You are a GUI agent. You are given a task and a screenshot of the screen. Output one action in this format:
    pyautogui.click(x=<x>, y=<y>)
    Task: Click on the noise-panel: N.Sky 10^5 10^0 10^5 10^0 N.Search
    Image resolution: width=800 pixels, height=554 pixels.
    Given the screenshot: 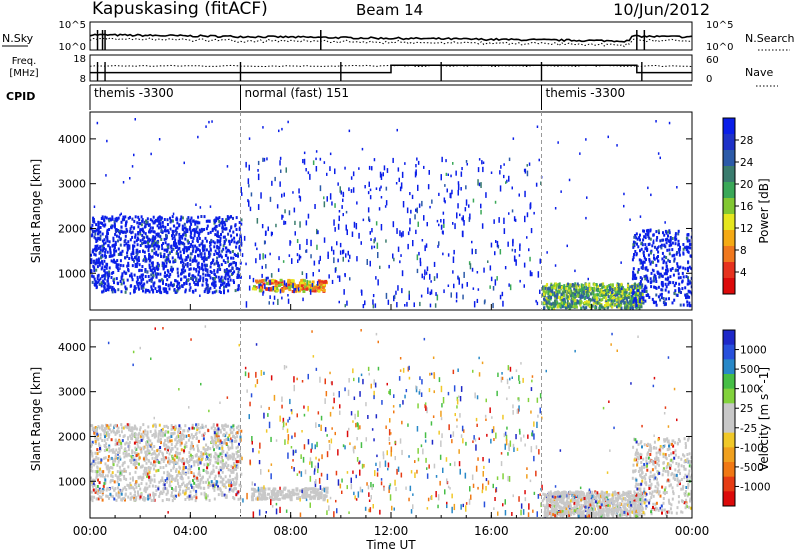 What is the action you would take?
    pyautogui.click(x=398, y=36)
    